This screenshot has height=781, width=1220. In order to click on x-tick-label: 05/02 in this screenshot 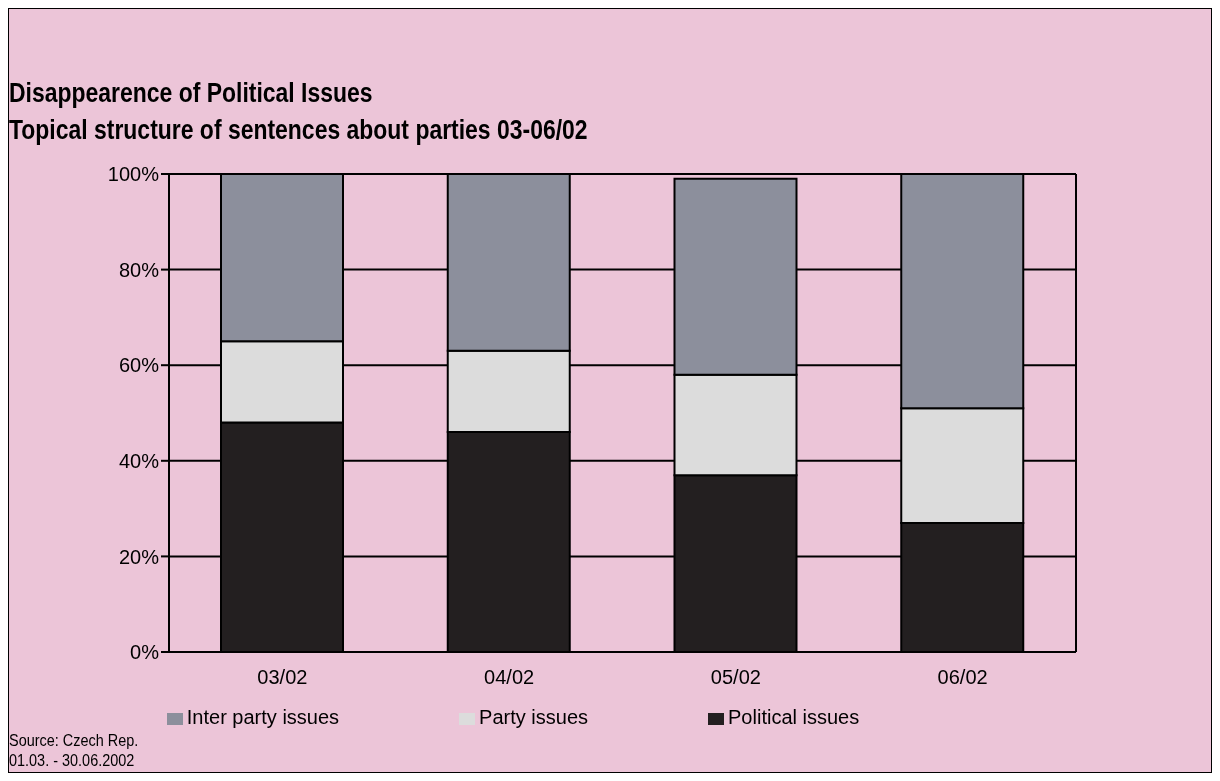, I will do `click(735, 677)`.